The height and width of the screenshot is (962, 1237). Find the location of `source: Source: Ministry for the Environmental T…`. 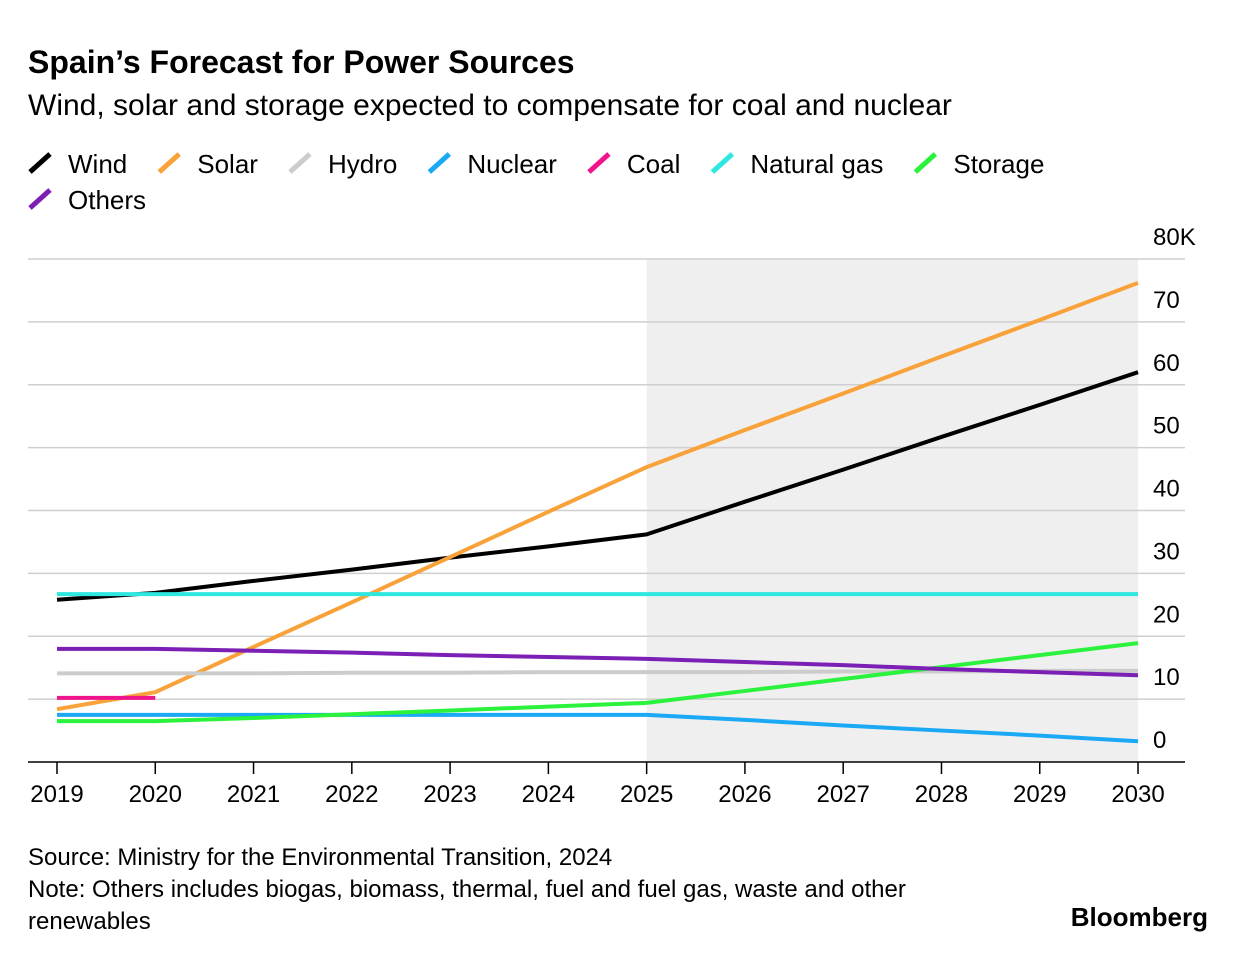

source: Source: Ministry for the Environmental T… is located at coordinates (320, 857).